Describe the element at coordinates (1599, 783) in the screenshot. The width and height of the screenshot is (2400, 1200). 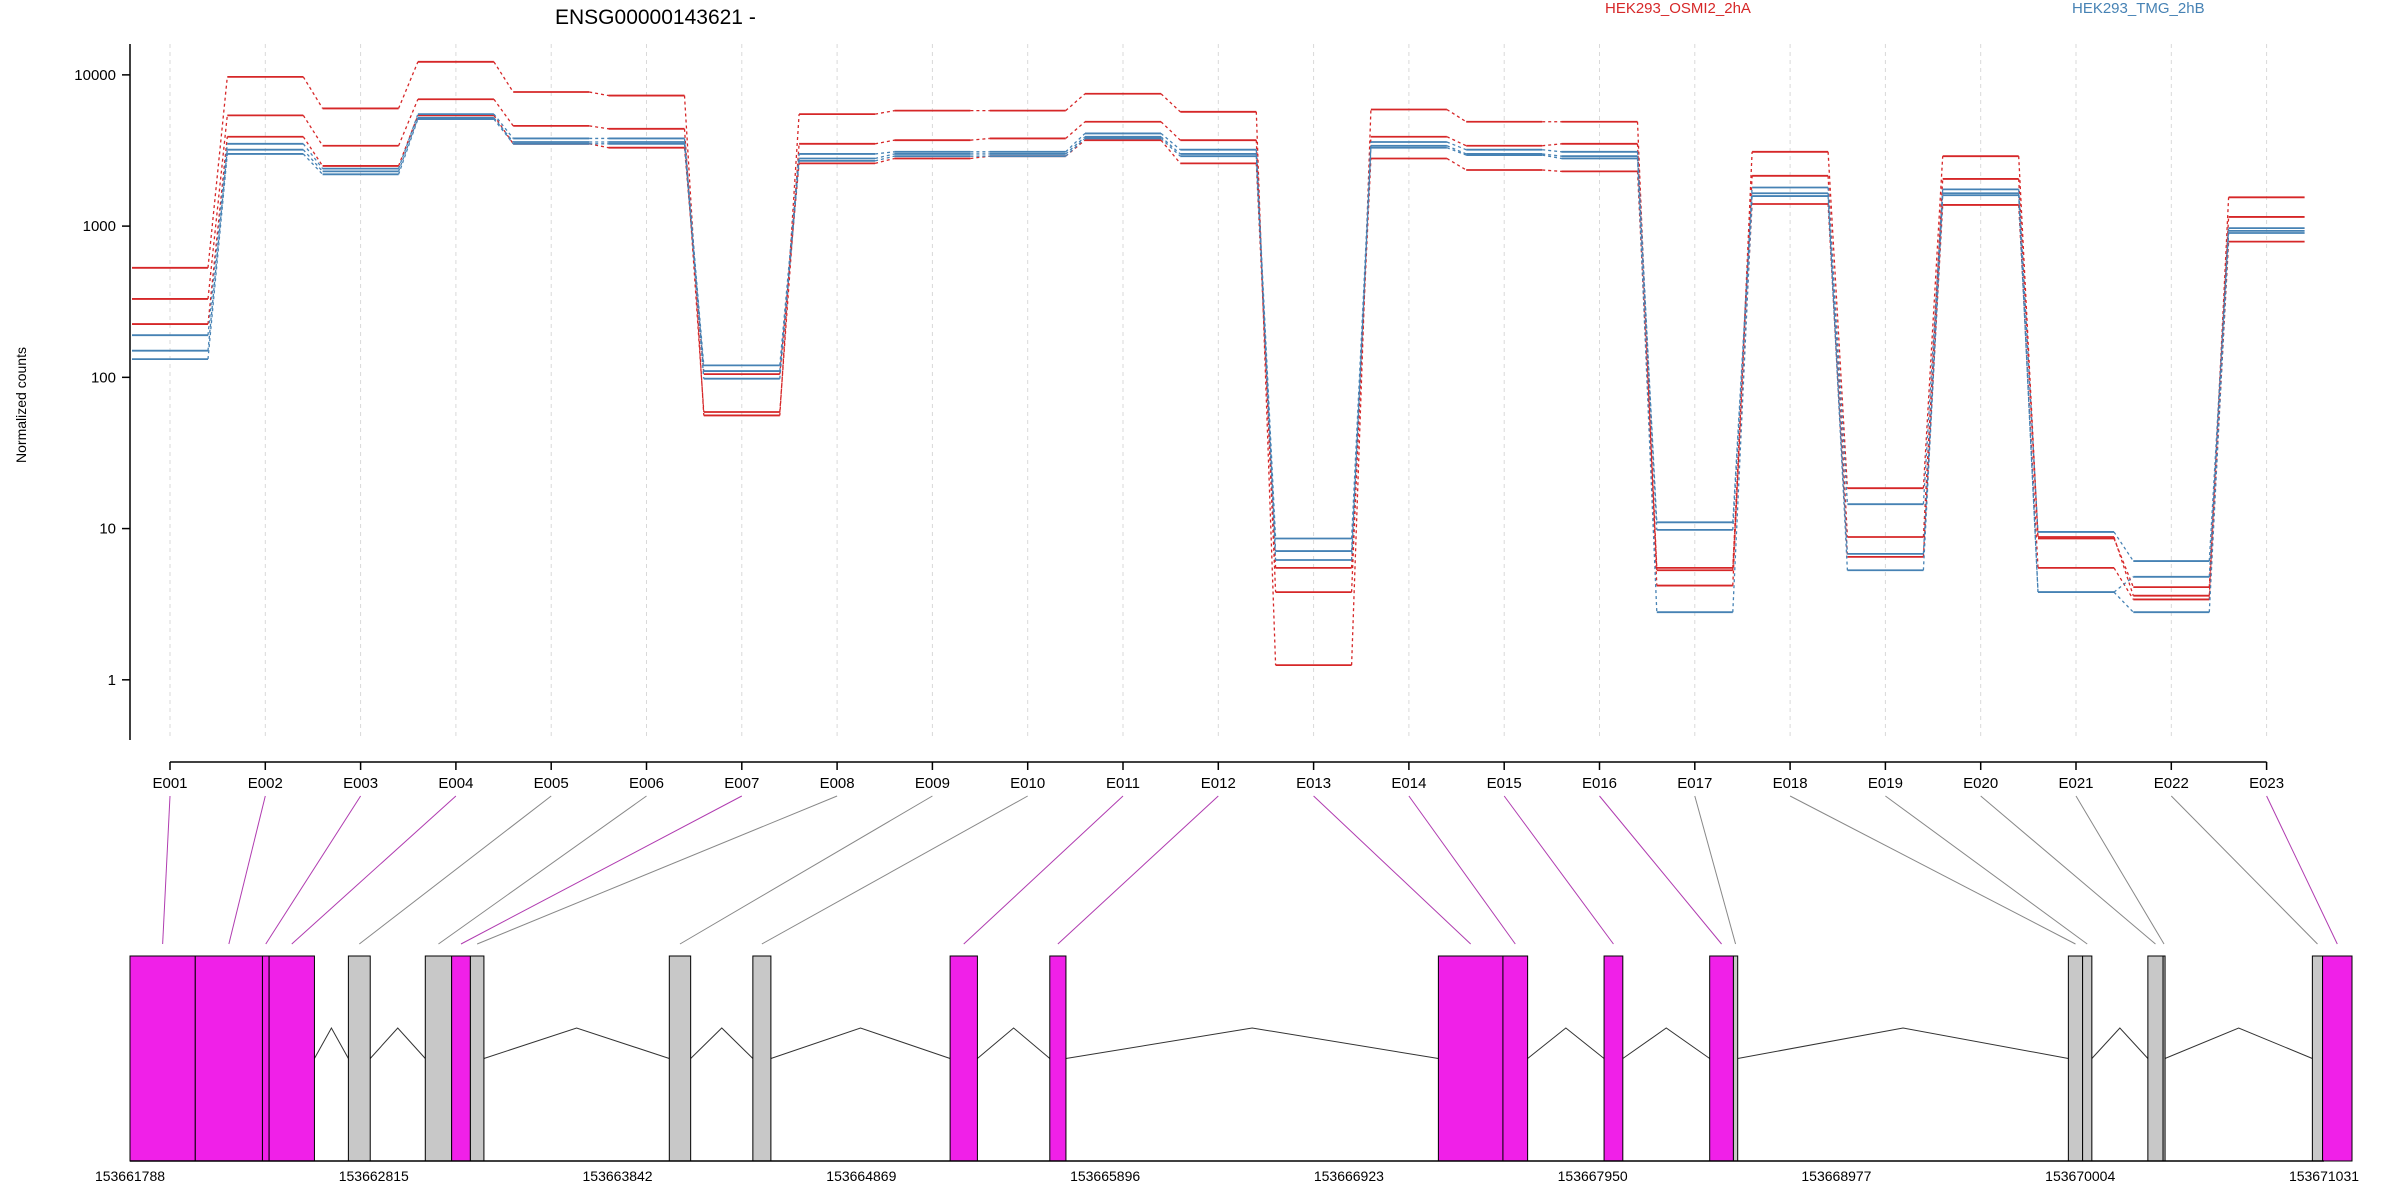
I see `x-tick-label: E016` at that location.